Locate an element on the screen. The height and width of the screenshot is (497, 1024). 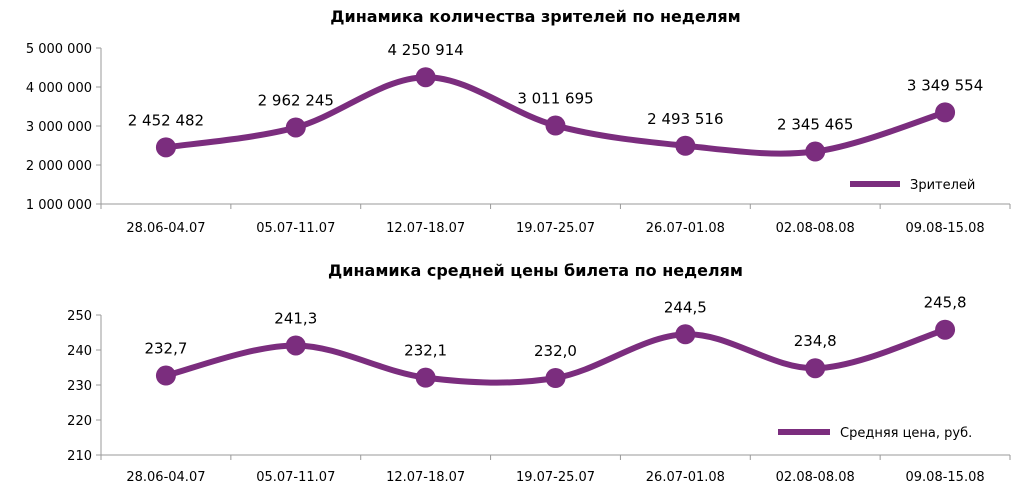
chart-title: Динамика средней цены билета по неделям is located at coordinates (535, 270).